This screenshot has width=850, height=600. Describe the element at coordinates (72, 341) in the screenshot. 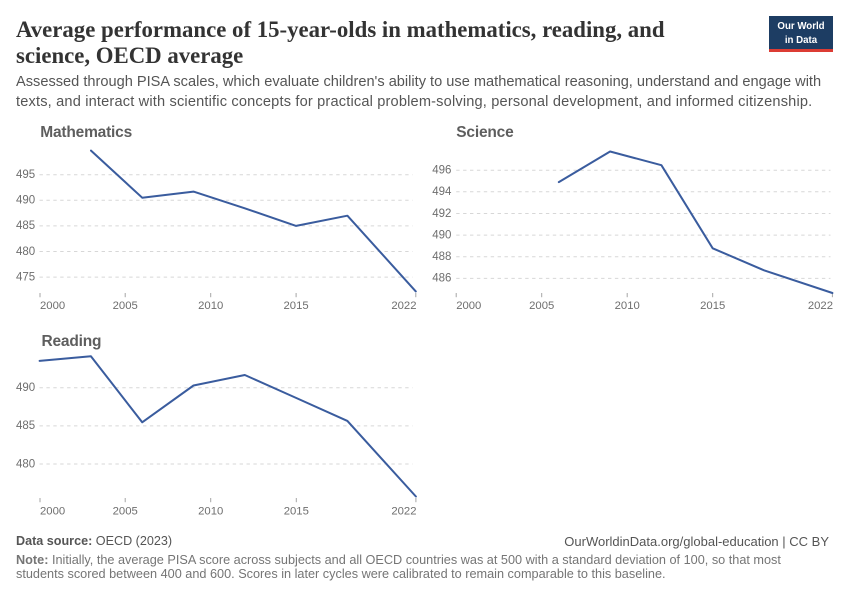

I see `svg-text: Reading` at that location.